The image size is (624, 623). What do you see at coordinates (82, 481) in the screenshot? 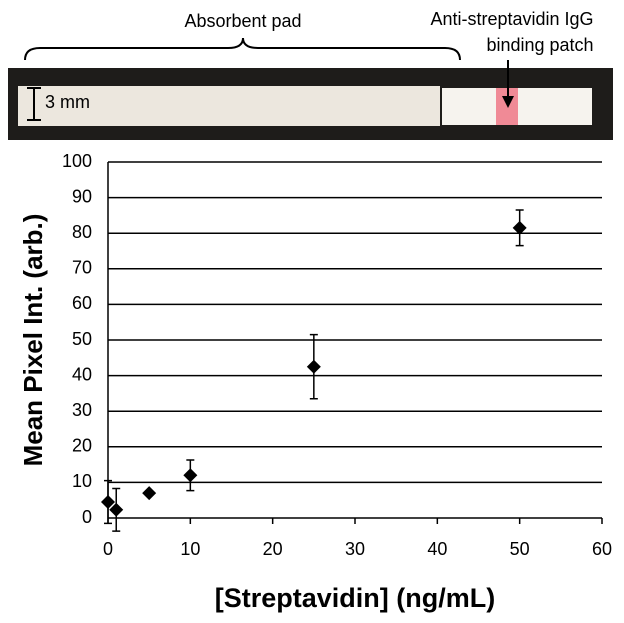
I see `y-tick-label: 10` at bounding box center [82, 481].